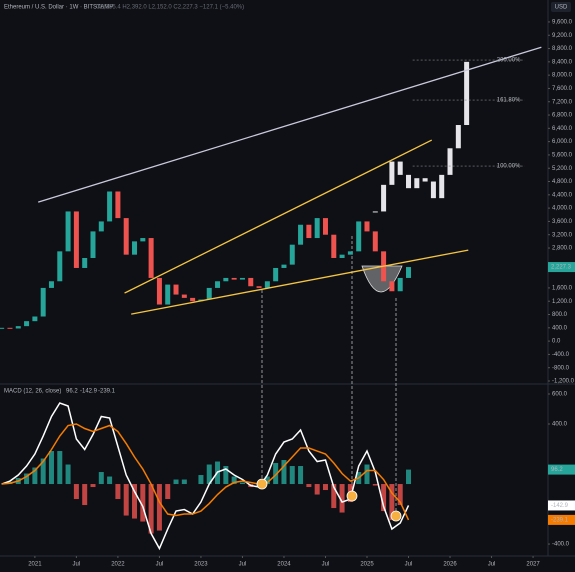  Describe the element at coordinates (562, 156) in the screenshot. I see `y-tick-label: 5,600.0` at that location.